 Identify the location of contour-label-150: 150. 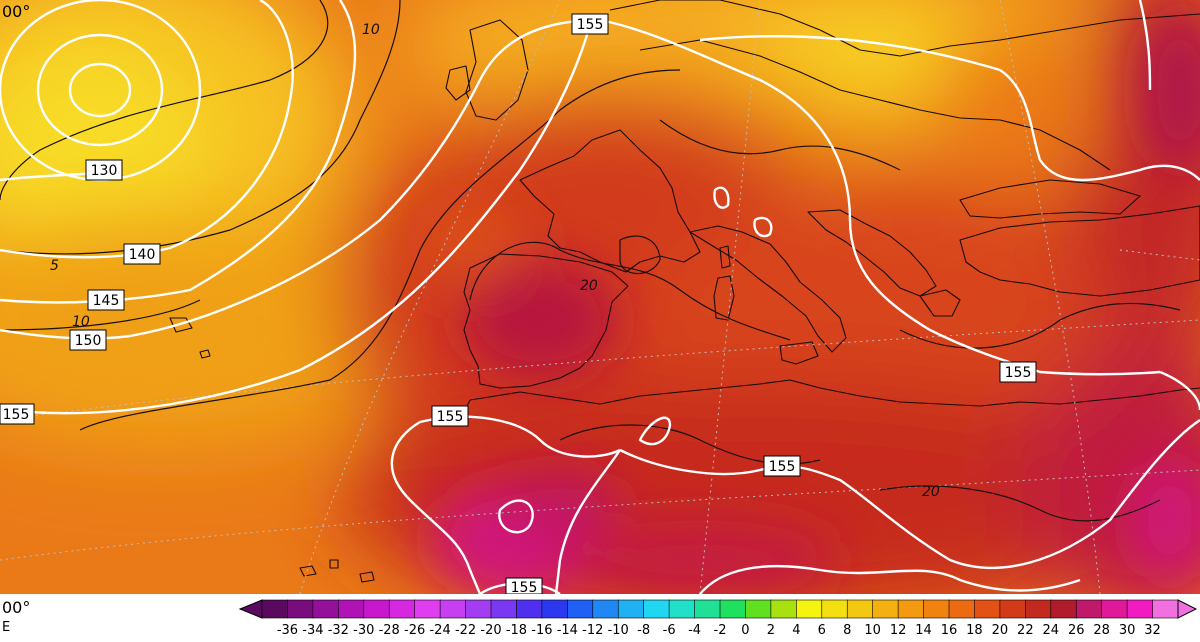
(88, 340).